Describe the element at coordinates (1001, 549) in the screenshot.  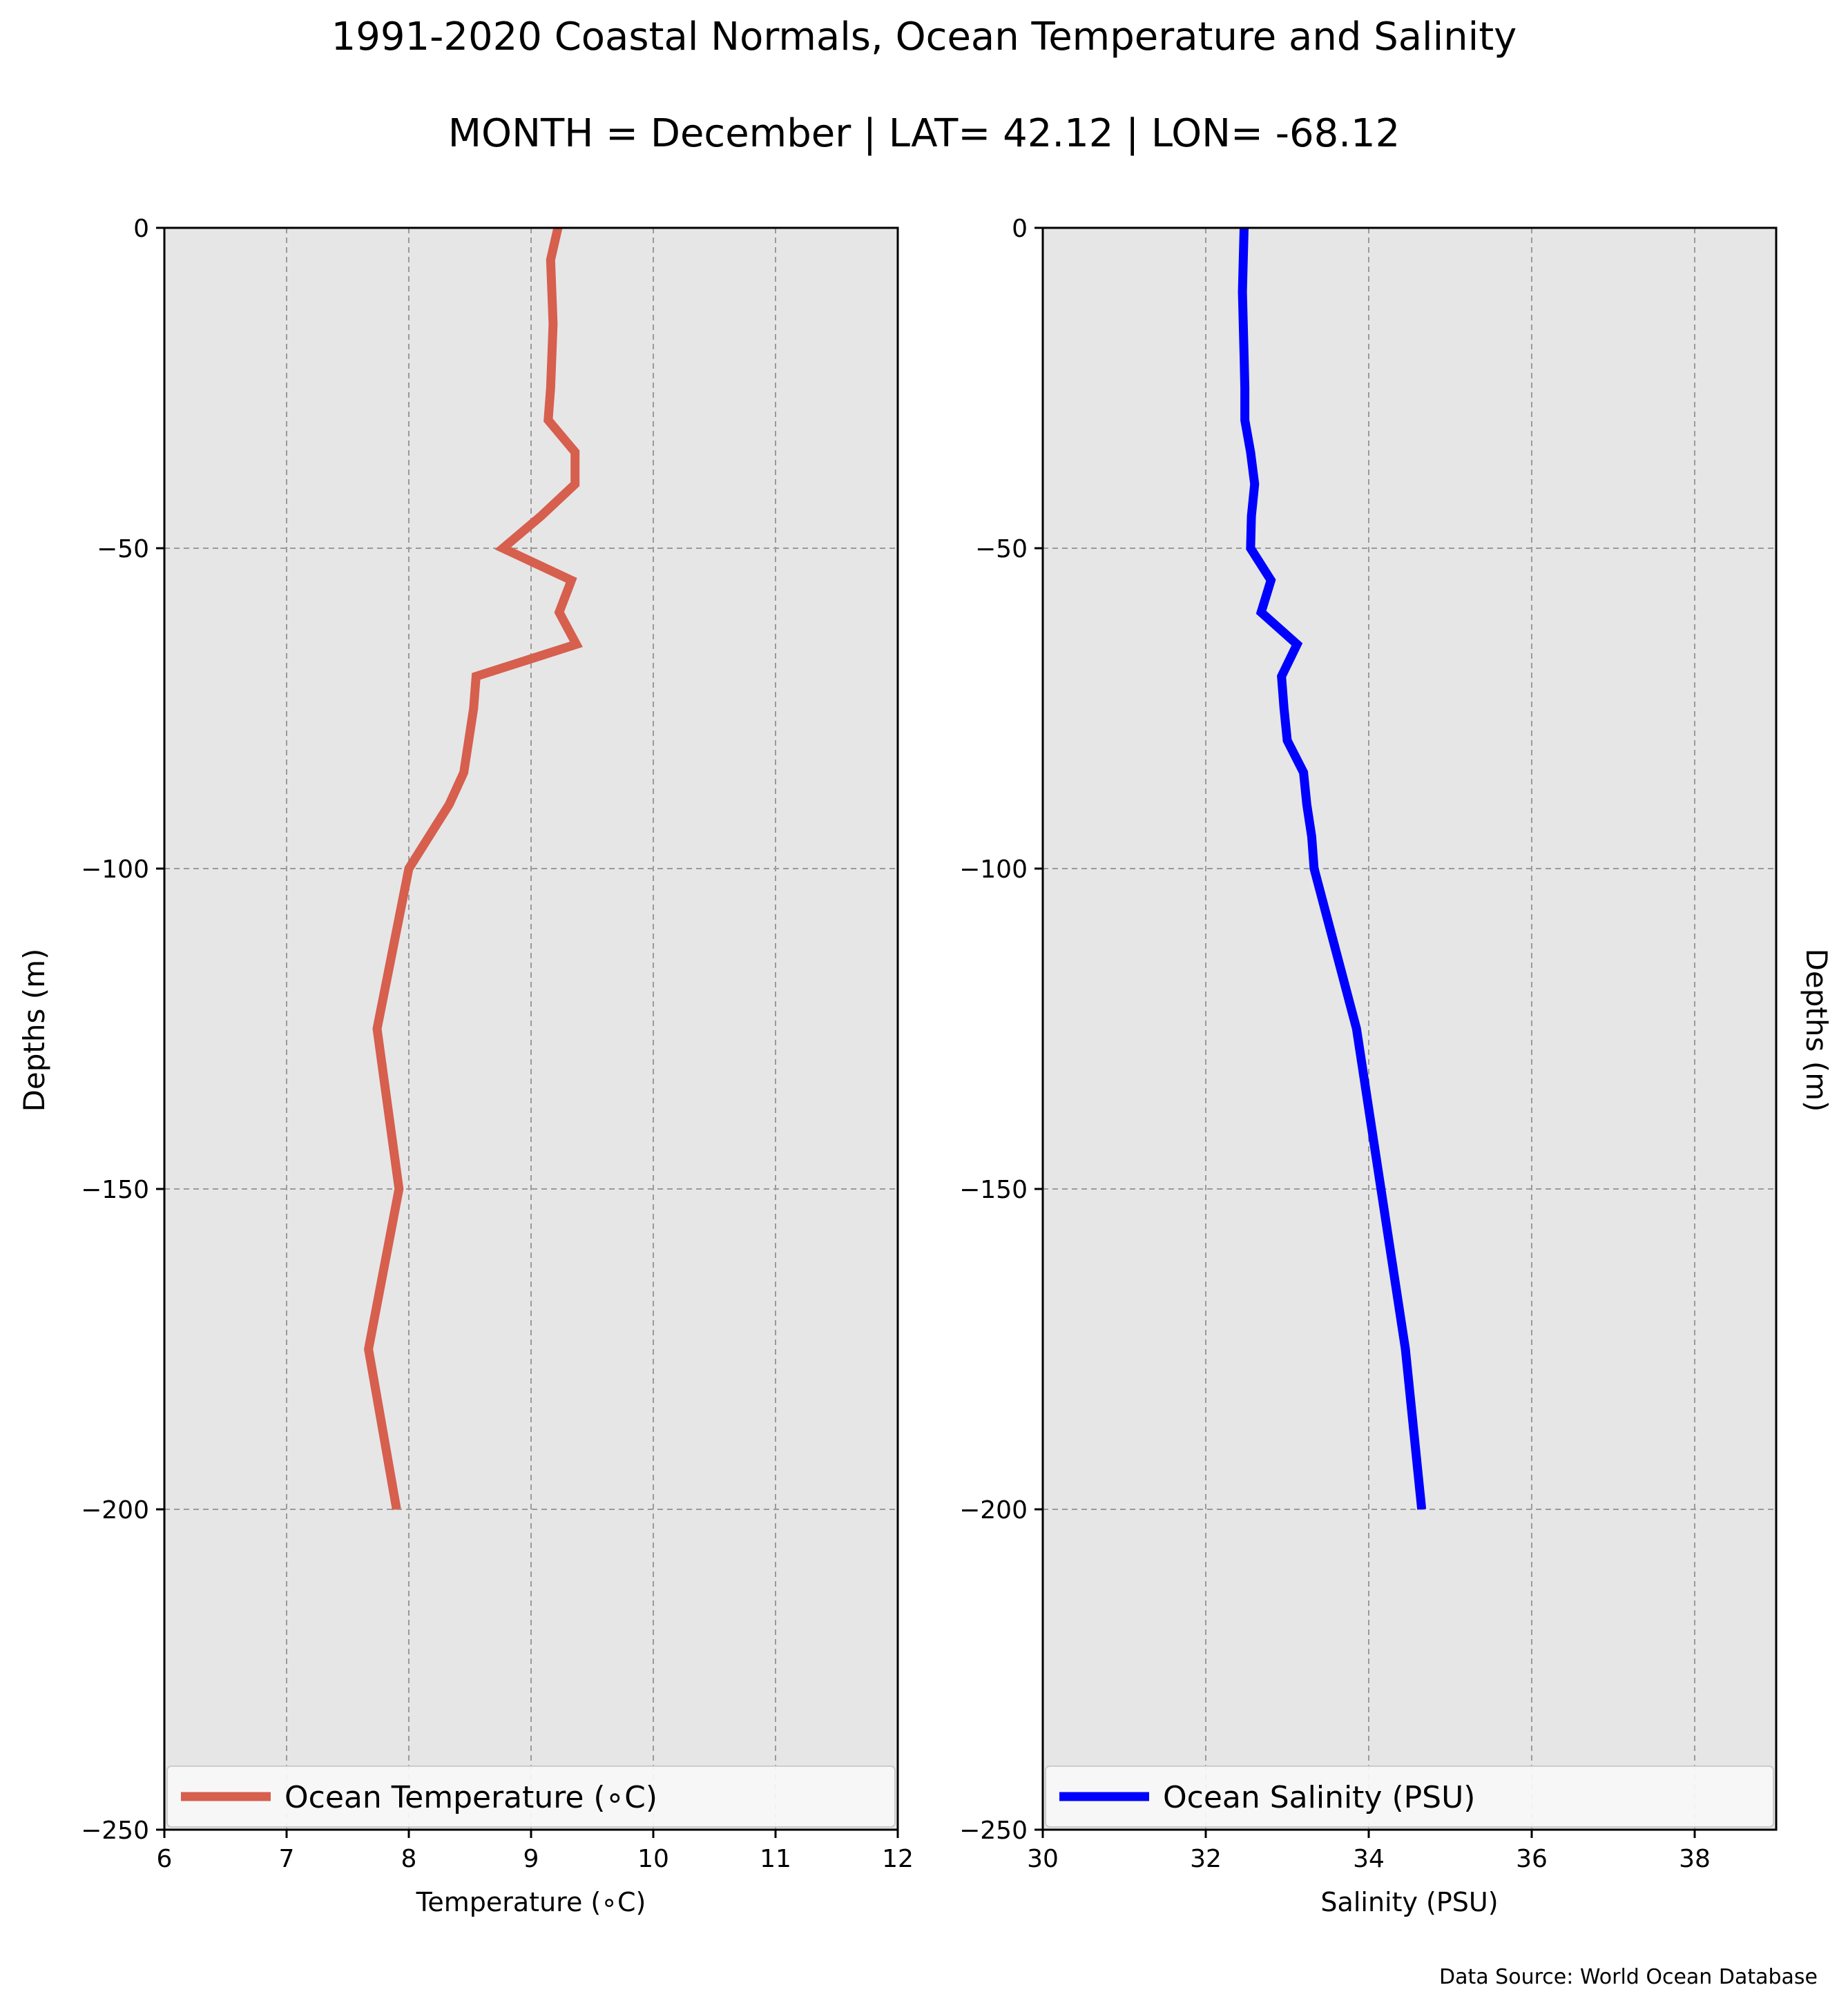
I see `salinity-y-tick-label: −50` at that location.